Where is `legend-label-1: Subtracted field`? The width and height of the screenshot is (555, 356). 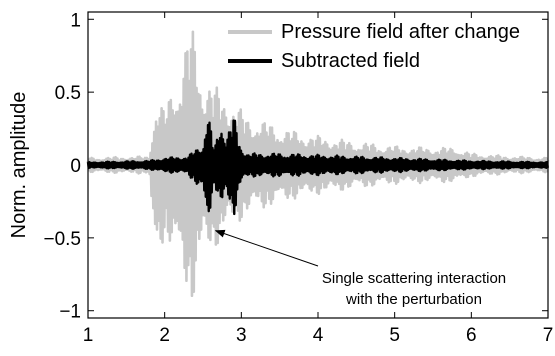 legend-label-1: Subtracted field is located at coordinates (350, 61).